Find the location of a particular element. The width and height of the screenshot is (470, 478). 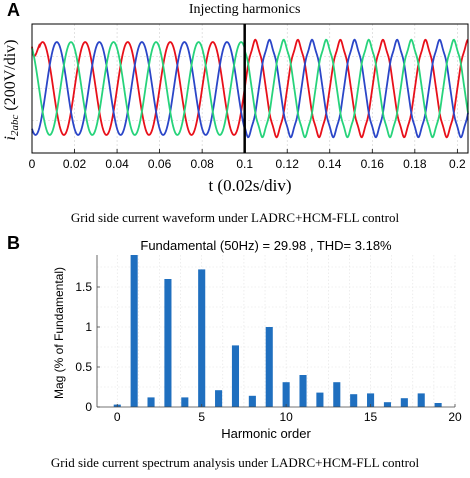

waveform-x-tick-label: 0.08 is located at coordinates (202, 164).